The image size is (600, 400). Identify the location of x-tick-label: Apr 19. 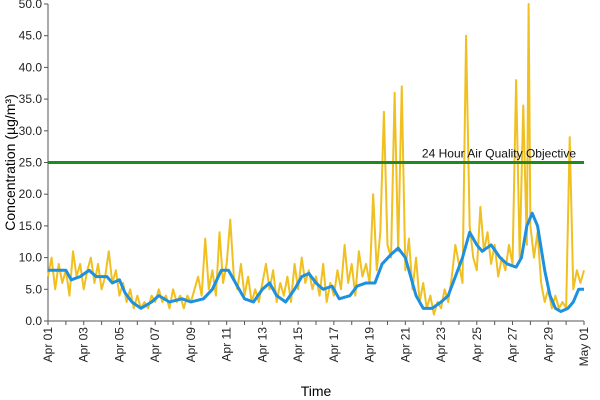
(370, 345).